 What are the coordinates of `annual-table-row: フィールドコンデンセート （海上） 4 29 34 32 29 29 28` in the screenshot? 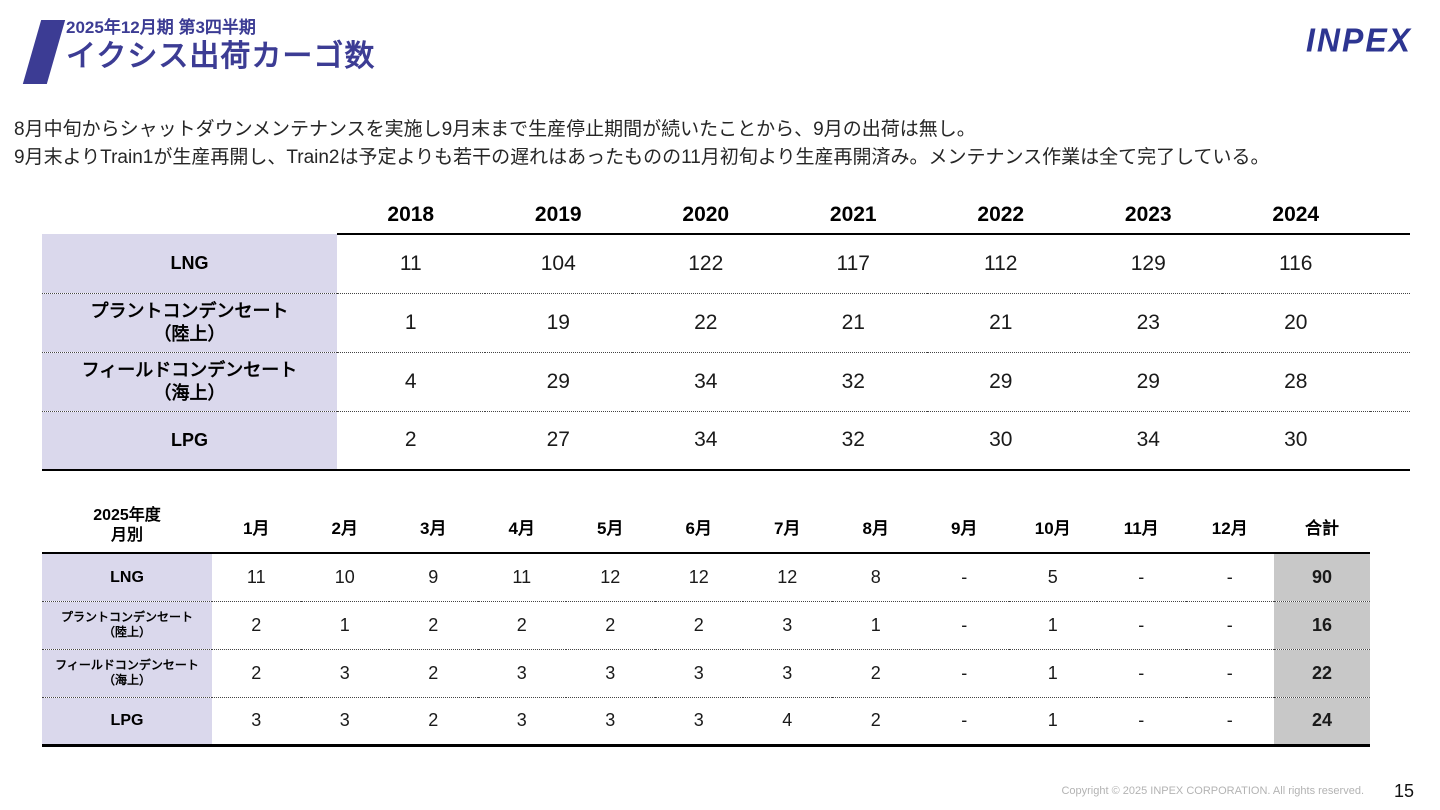 It's located at (726, 381).